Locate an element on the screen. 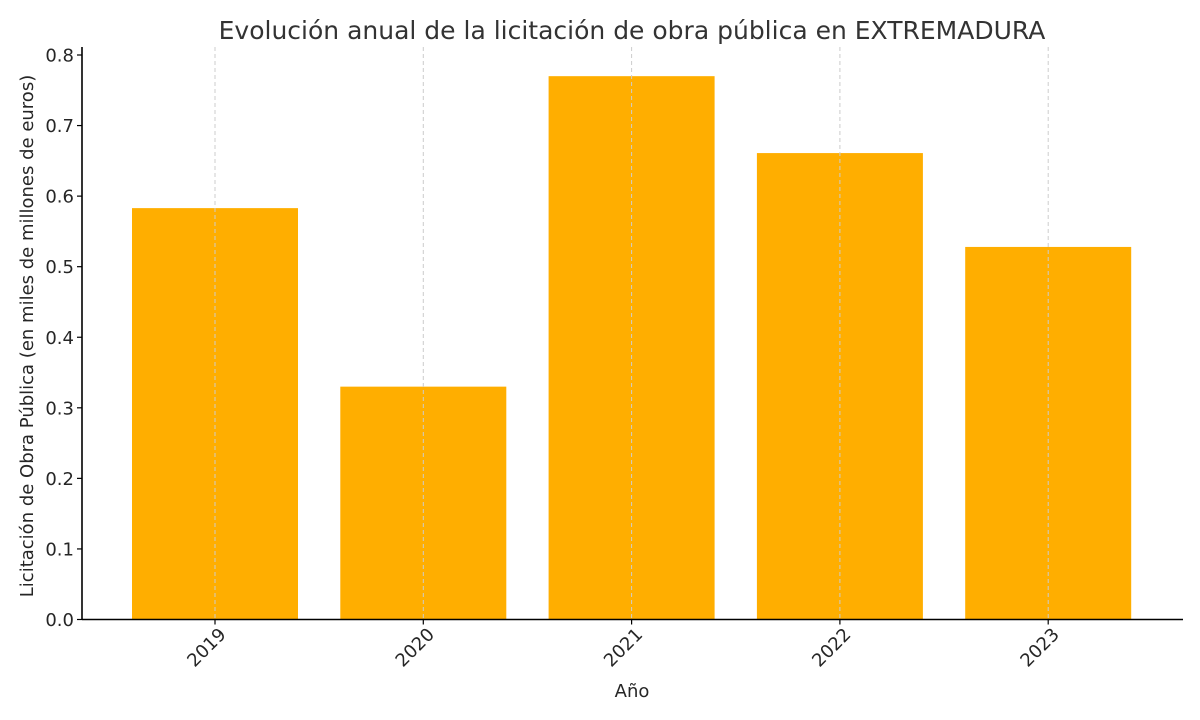 The width and height of the screenshot is (1200, 720). x-tick-label: 2021 is located at coordinates (623, 647).